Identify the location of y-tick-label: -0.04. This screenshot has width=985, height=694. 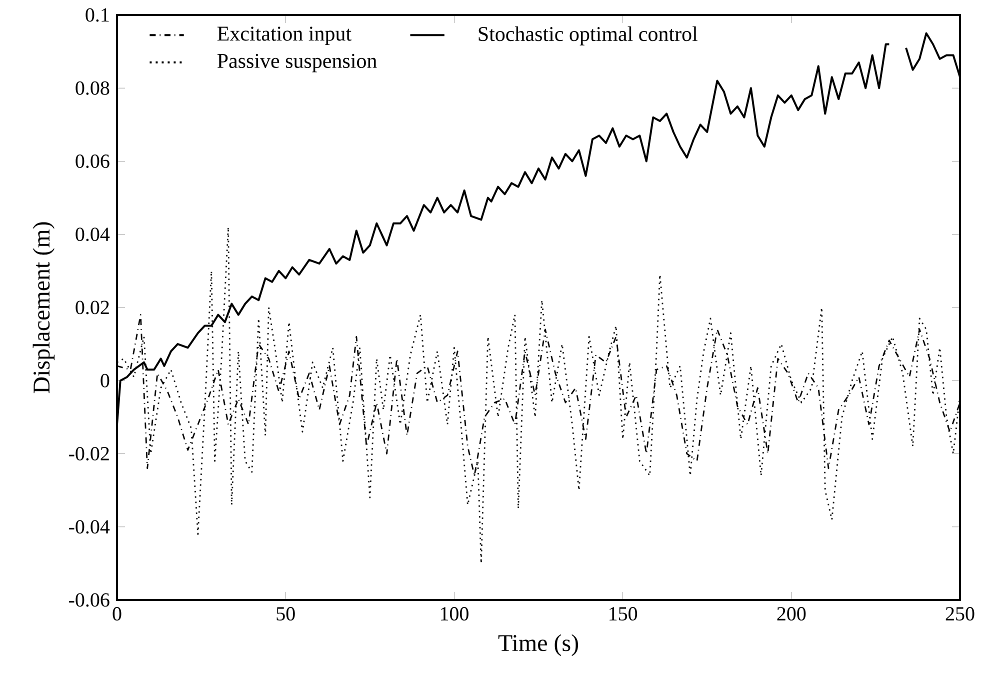
(89, 527).